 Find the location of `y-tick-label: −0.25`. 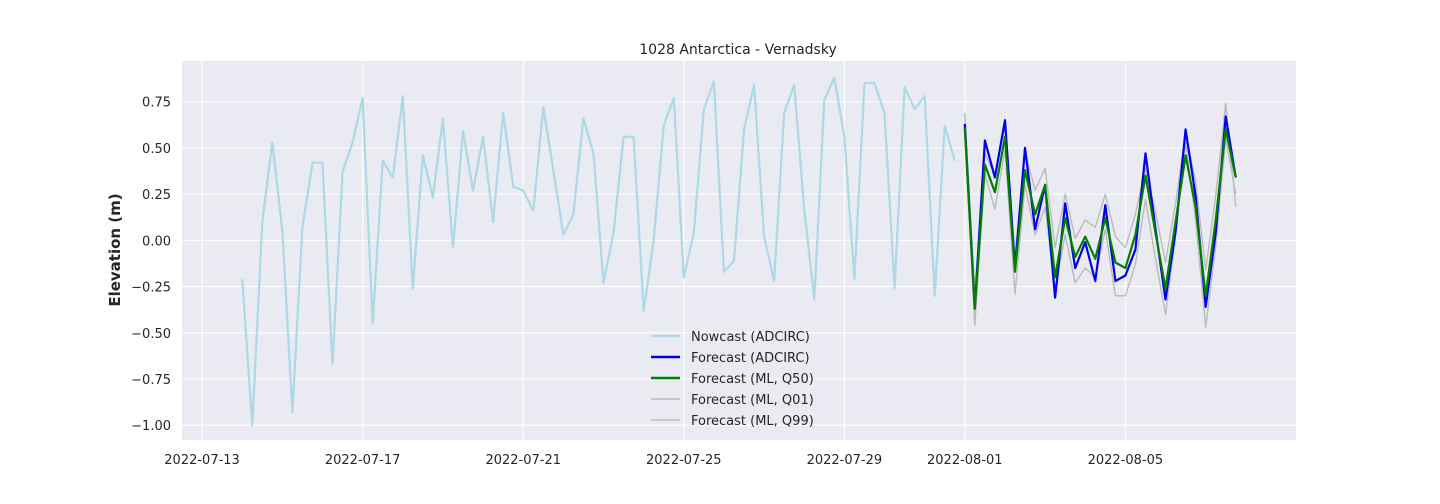

y-tick-label: −0.25 is located at coordinates (151, 288).